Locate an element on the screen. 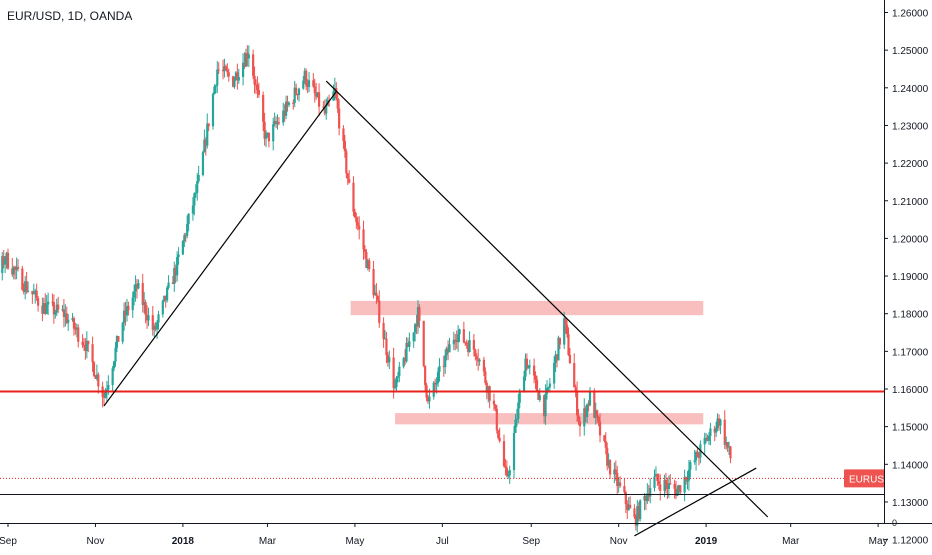 The height and width of the screenshot is (555, 932). price-tick-label: 1.24000 is located at coordinates (910, 89).